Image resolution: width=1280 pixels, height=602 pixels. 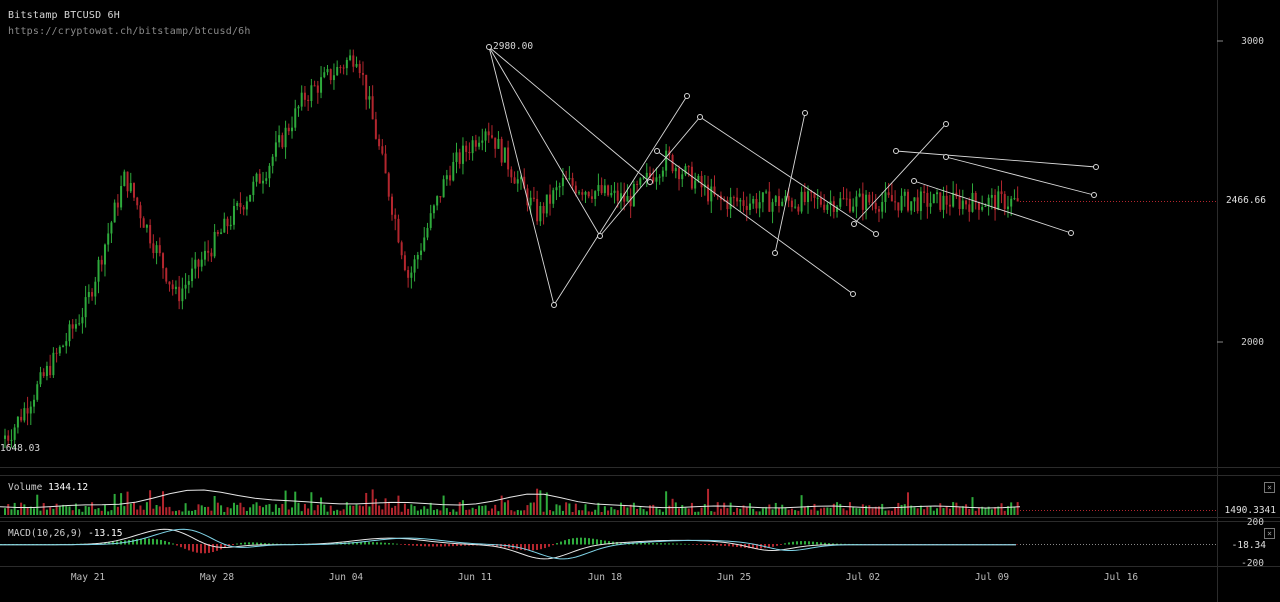 I want to click on volume-close-icon: ×, so click(x=1269, y=487).